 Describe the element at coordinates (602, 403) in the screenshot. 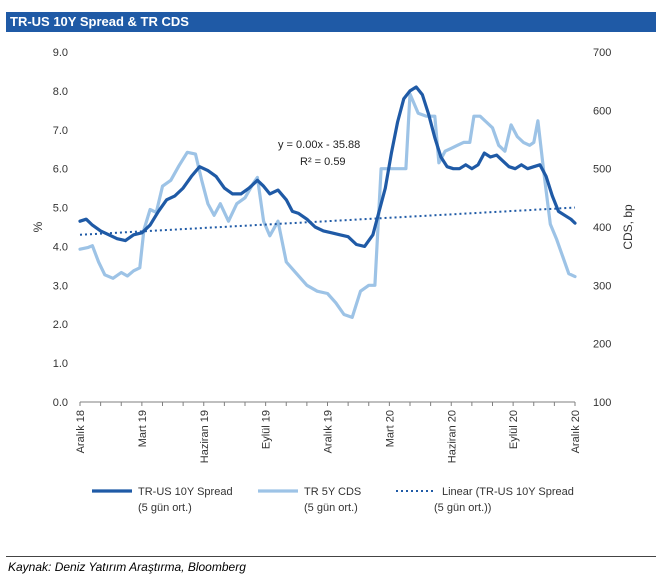

I see `y-right-tick-label: 100` at that location.